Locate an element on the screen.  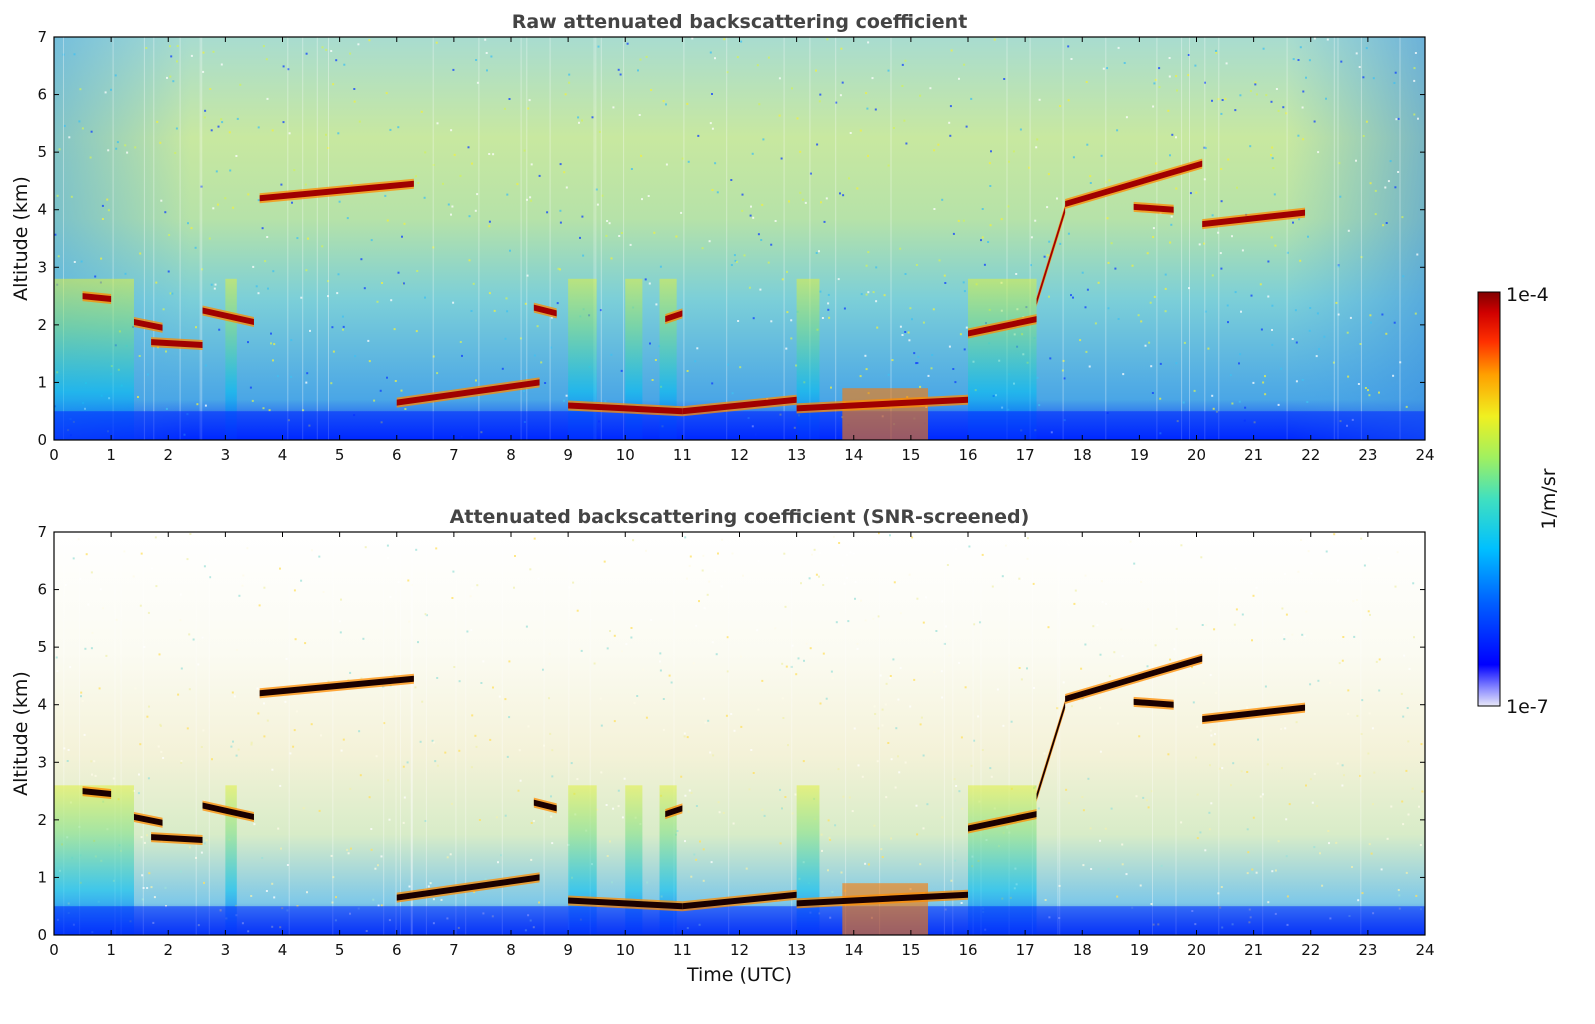
x-tick-label: 12 is located at coordinates (739, 455).